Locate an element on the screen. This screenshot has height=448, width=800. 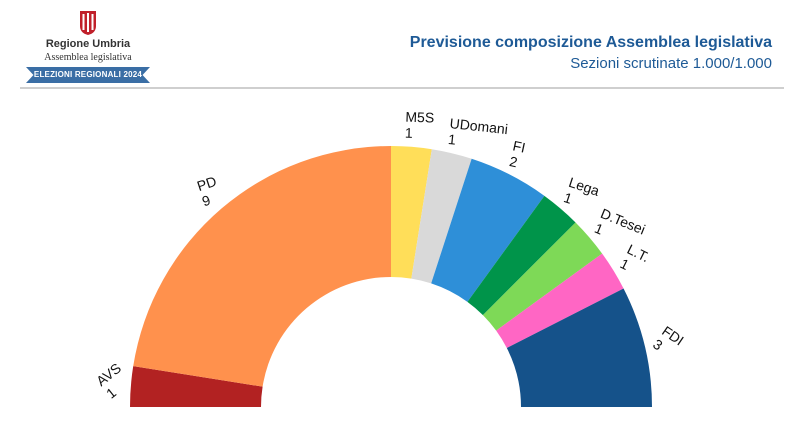
label-fi: FI2 is located at coordinates (517, 153).